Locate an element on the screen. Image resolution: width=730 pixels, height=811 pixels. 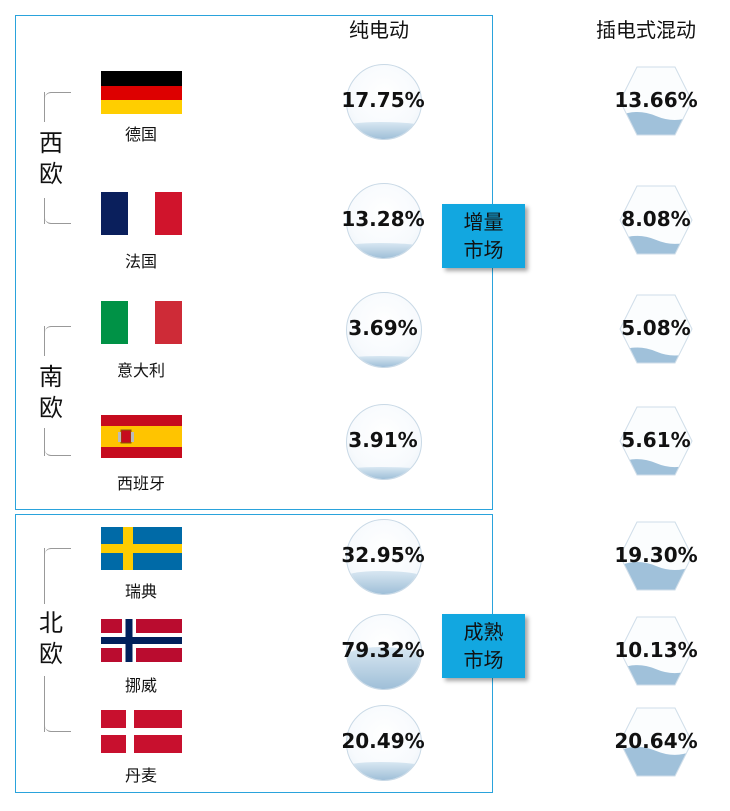
bev-value-label: 32.95% is located at coordinates (383, 555).